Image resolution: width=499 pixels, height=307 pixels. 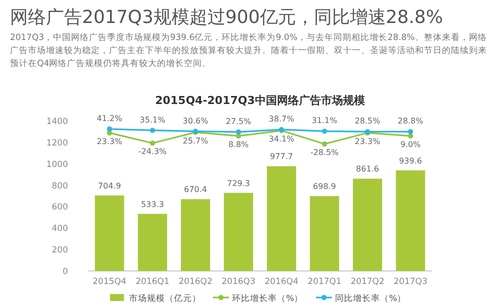 I want to click on x-tick-label: 2016Q1, so click(x=153, y=282).